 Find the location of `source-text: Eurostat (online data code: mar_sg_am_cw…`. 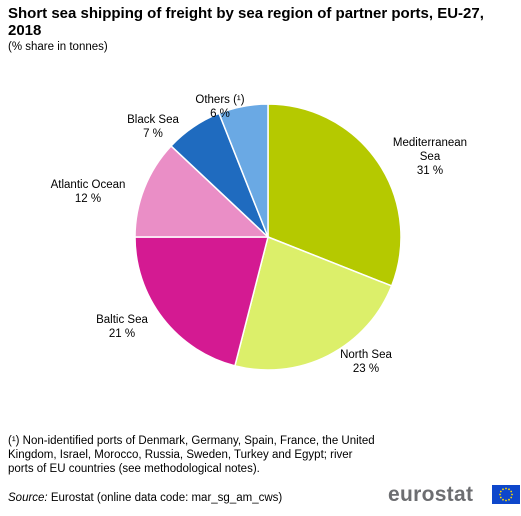

source-text: Eurostat (online data code: mar_sg_am_cw… is located at coordinates (165, 498).